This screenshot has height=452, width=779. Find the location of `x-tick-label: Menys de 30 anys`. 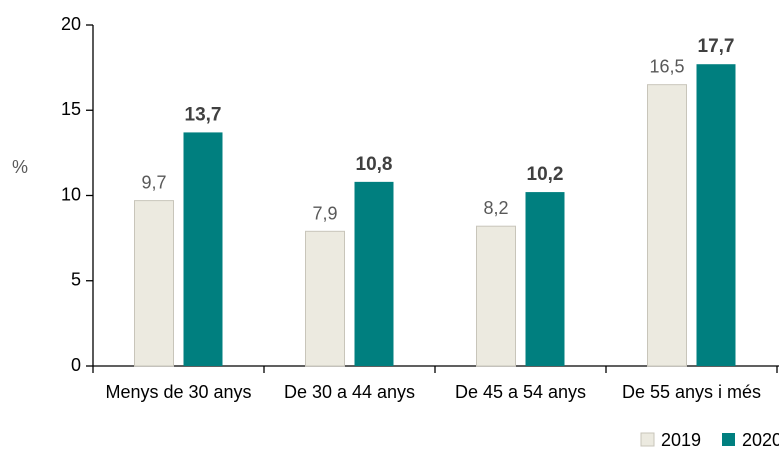

x-tick-label: Menys de 30 anys is located at coordinates (178, 392).